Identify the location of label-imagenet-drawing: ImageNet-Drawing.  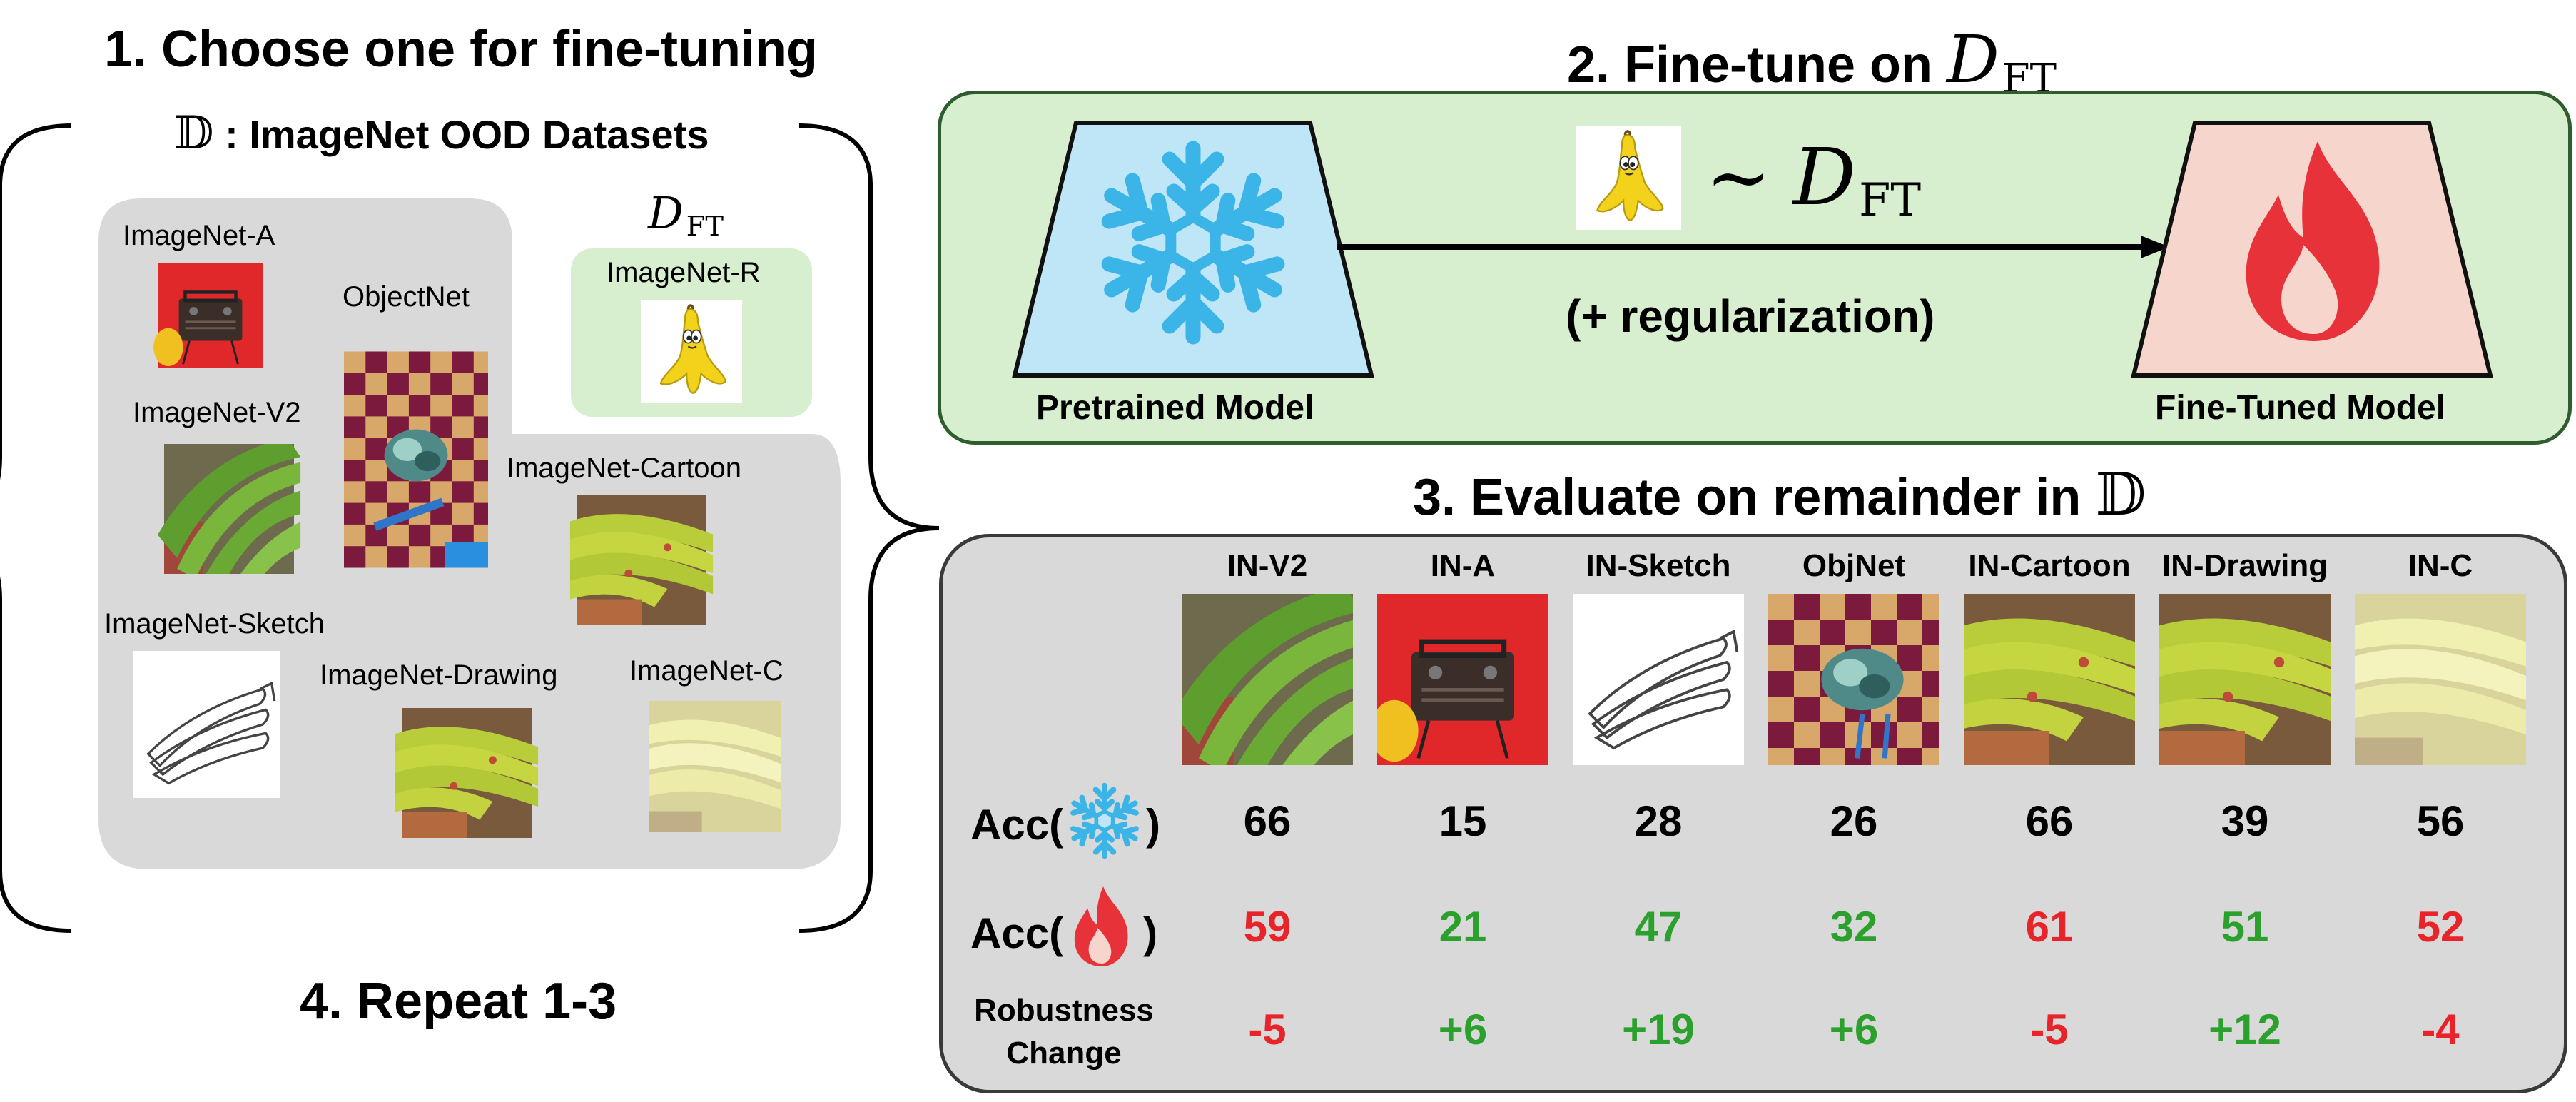
(439, 675).